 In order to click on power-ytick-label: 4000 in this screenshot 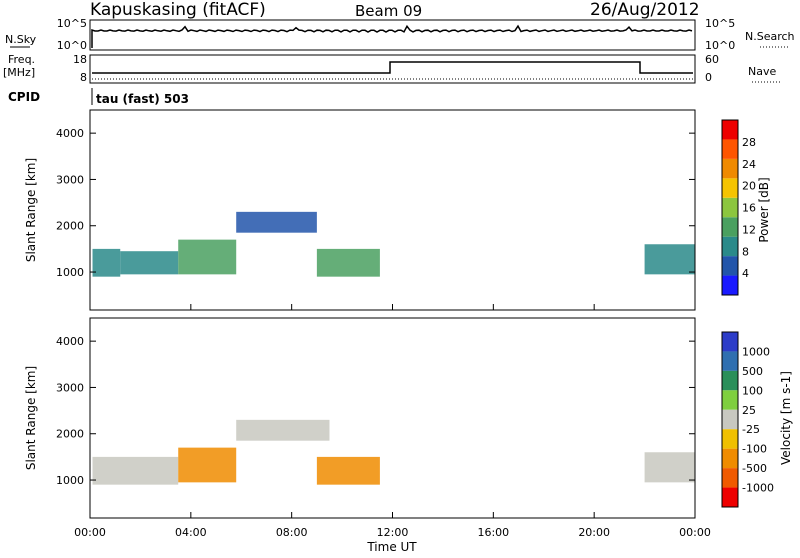, I will do `click(70, 133)`.